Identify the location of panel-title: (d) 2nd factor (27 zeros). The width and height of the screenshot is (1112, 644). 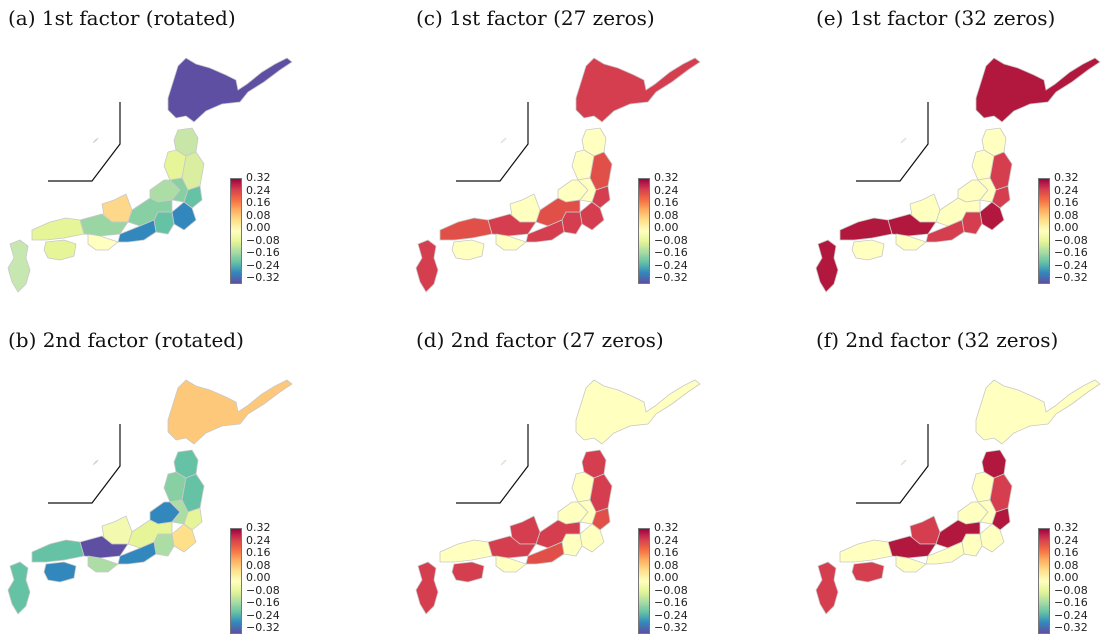
(540, 340).